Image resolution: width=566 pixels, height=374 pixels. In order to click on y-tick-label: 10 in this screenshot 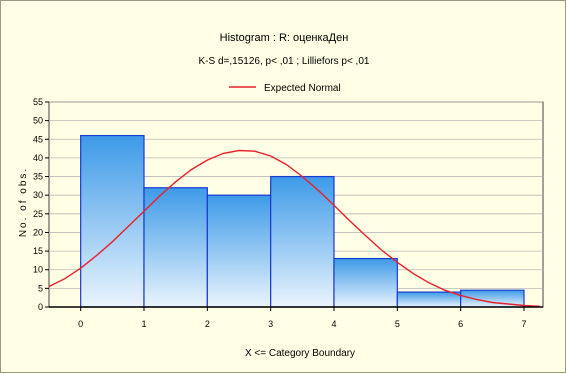, I will do `click(38, 270)`.